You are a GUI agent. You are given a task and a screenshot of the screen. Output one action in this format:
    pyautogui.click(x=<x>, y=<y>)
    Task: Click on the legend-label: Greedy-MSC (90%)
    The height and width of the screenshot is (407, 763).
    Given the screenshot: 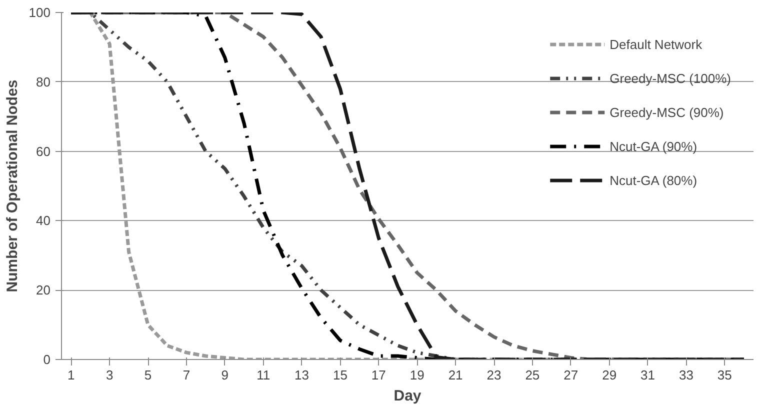 What is the action you would take?
    pyautogui.click(x=667, y=112)
    